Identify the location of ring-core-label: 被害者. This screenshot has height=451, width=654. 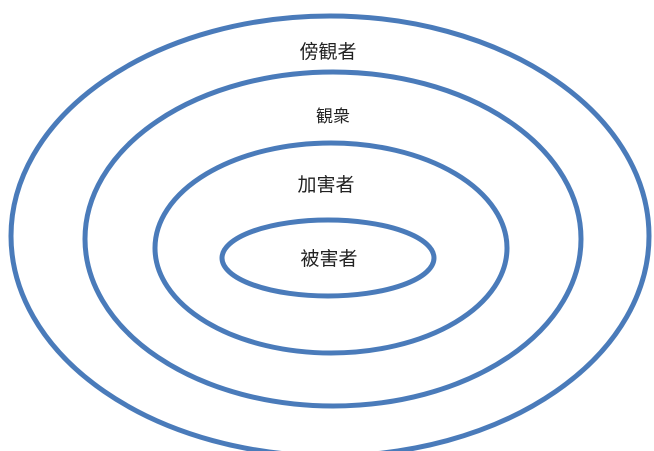
(328, 259).